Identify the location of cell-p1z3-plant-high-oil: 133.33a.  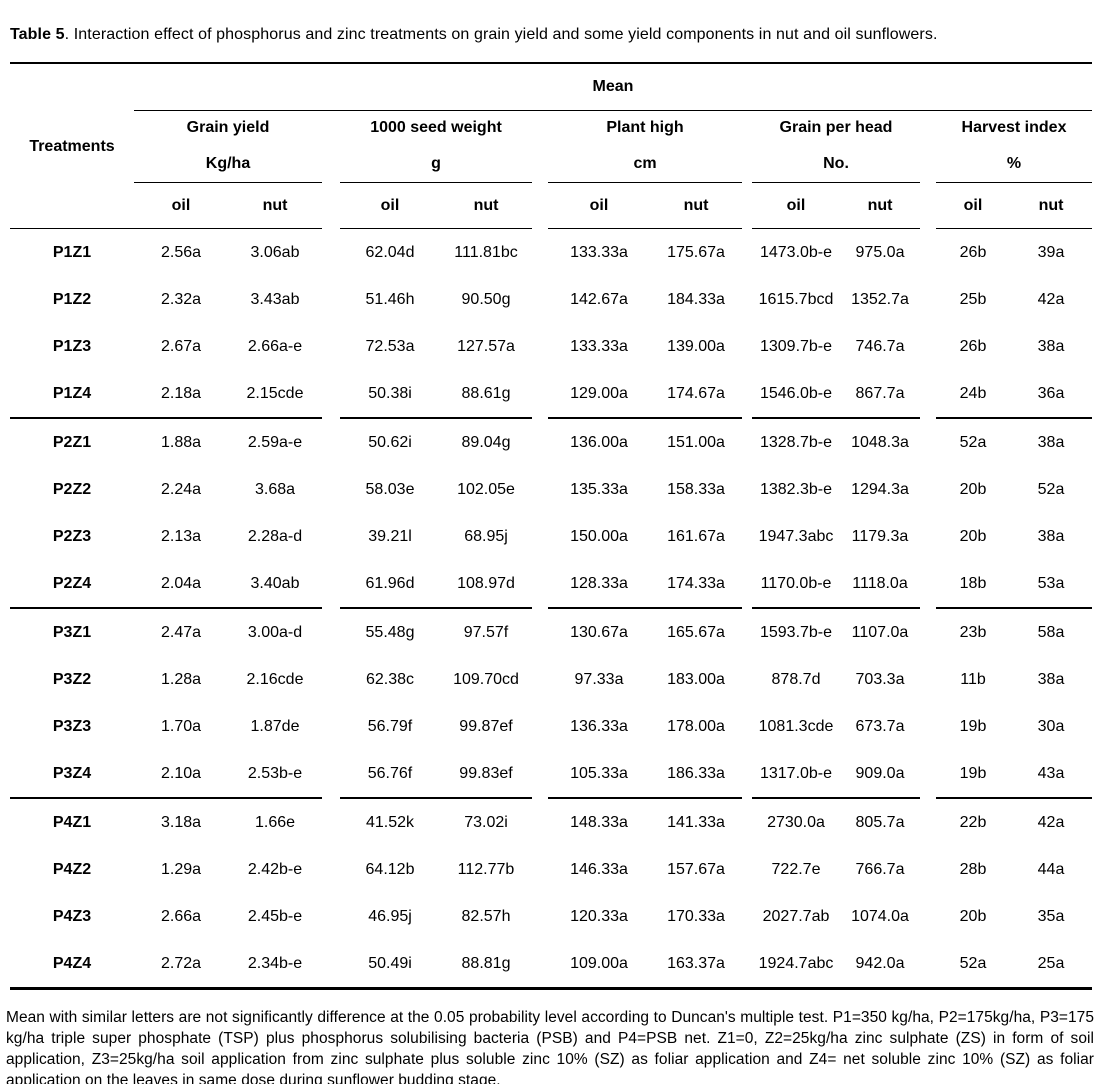
(599, 346).